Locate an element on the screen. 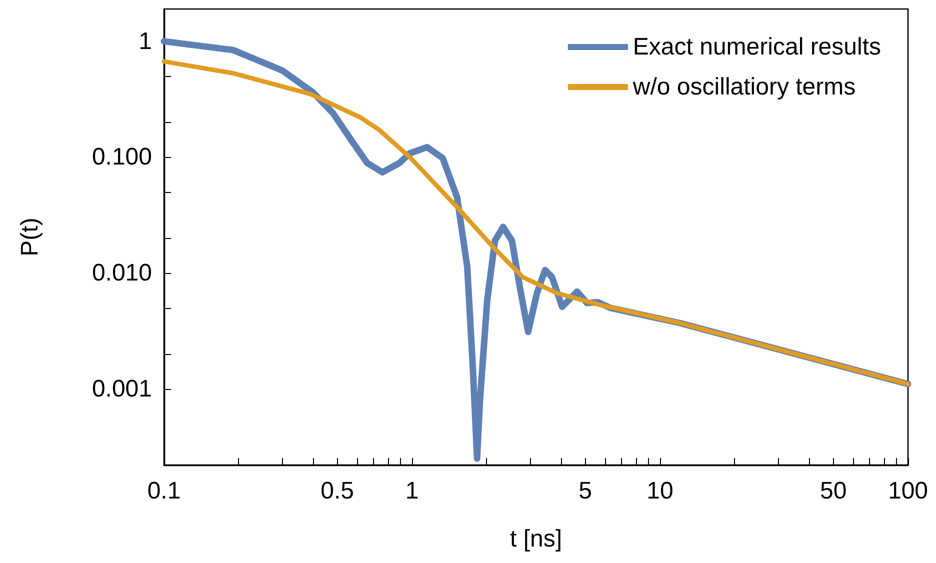 This screenshot has height=563, width=936. x-tick-label: 10 is located at coordinates (660, 491).